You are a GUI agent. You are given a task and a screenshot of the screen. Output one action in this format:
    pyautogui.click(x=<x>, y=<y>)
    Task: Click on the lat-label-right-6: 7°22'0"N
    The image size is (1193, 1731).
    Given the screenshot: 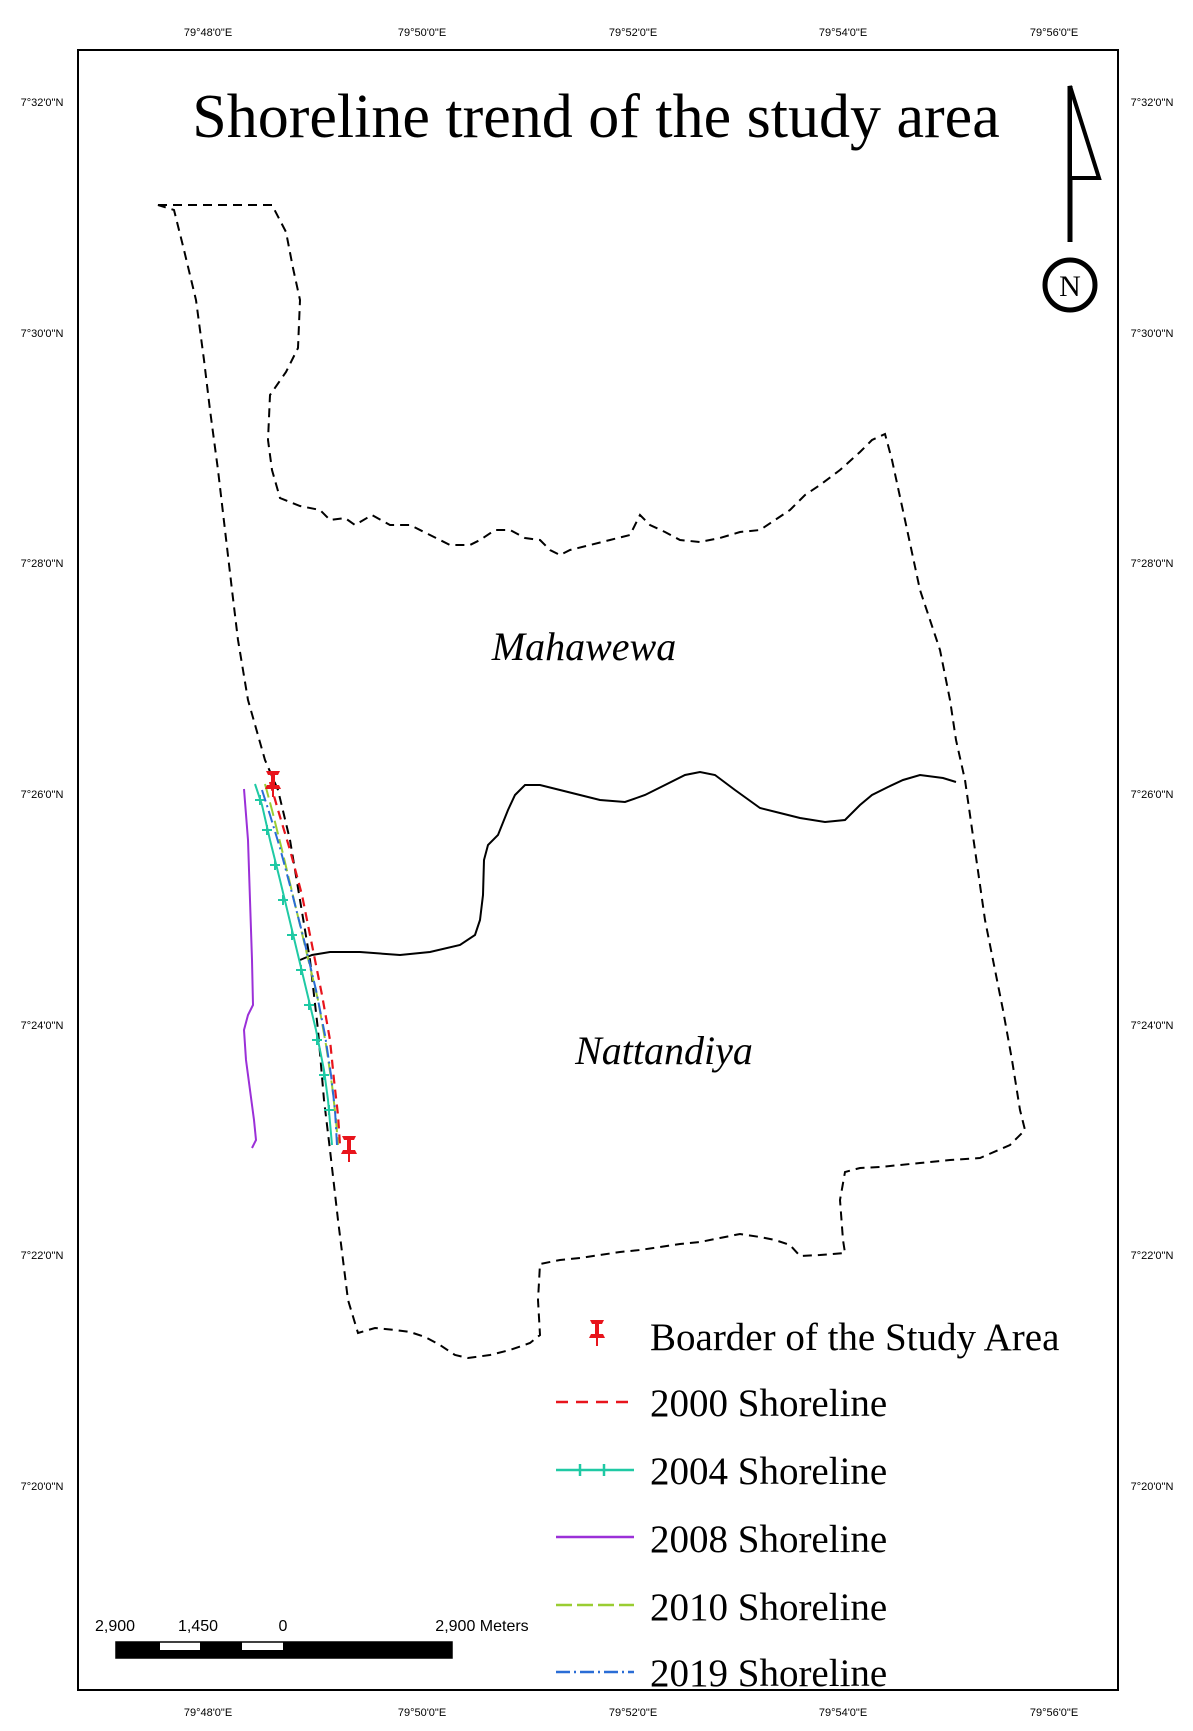 What is the action you would take?
    pyautogui.click(x=1152, y=1256)
    